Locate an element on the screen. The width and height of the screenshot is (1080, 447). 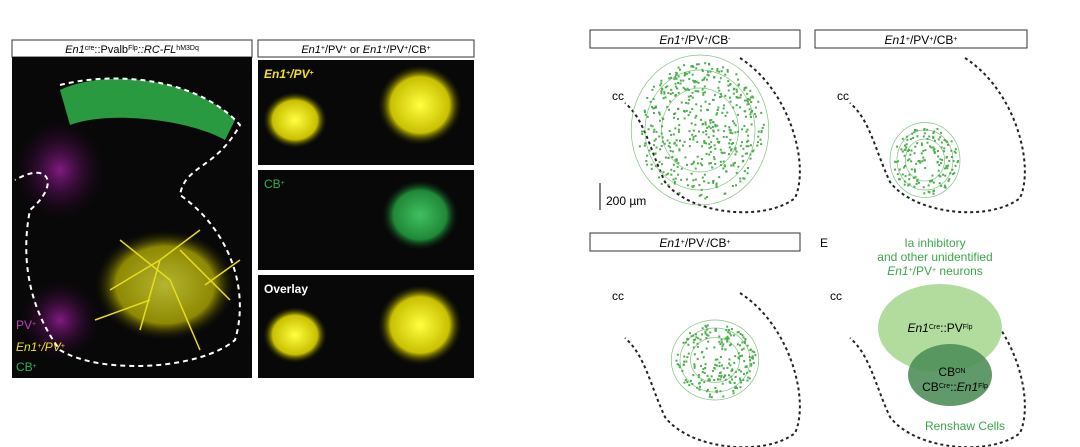
pv-signal is located at coordinates (60, 320).